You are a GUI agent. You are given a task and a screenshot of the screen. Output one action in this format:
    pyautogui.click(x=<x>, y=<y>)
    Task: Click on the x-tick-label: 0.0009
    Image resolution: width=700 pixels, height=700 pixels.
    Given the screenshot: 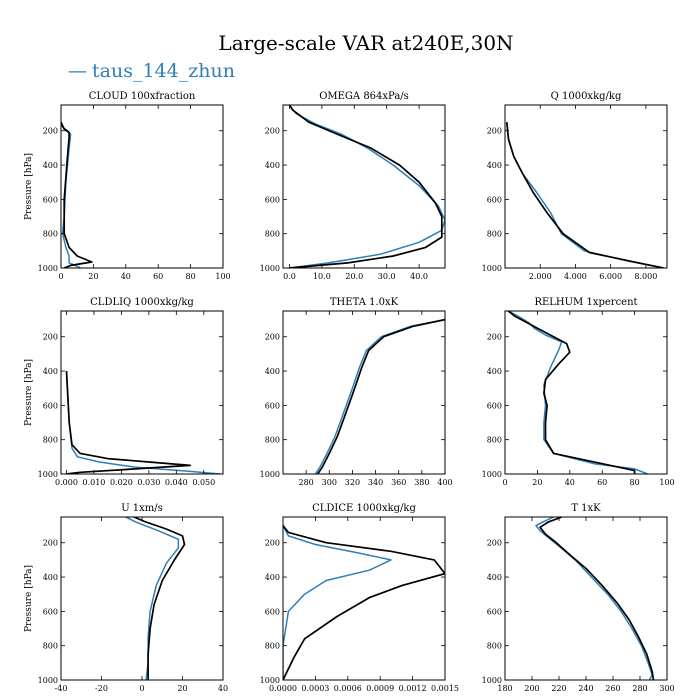 What is the action you would take?
    pyautogui.click(x=380, y=688)
    